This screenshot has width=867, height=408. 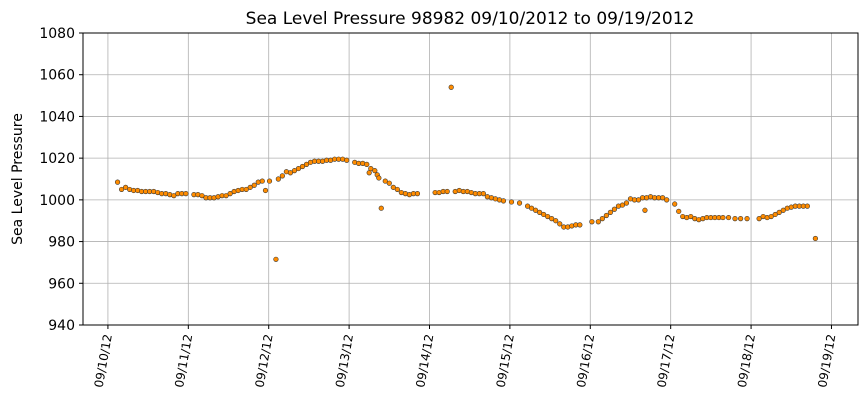 What do you see at coordinates (57, 159) in the screenshot?
I see `y-tick-label: 1020` at bounding box center [57, 159].